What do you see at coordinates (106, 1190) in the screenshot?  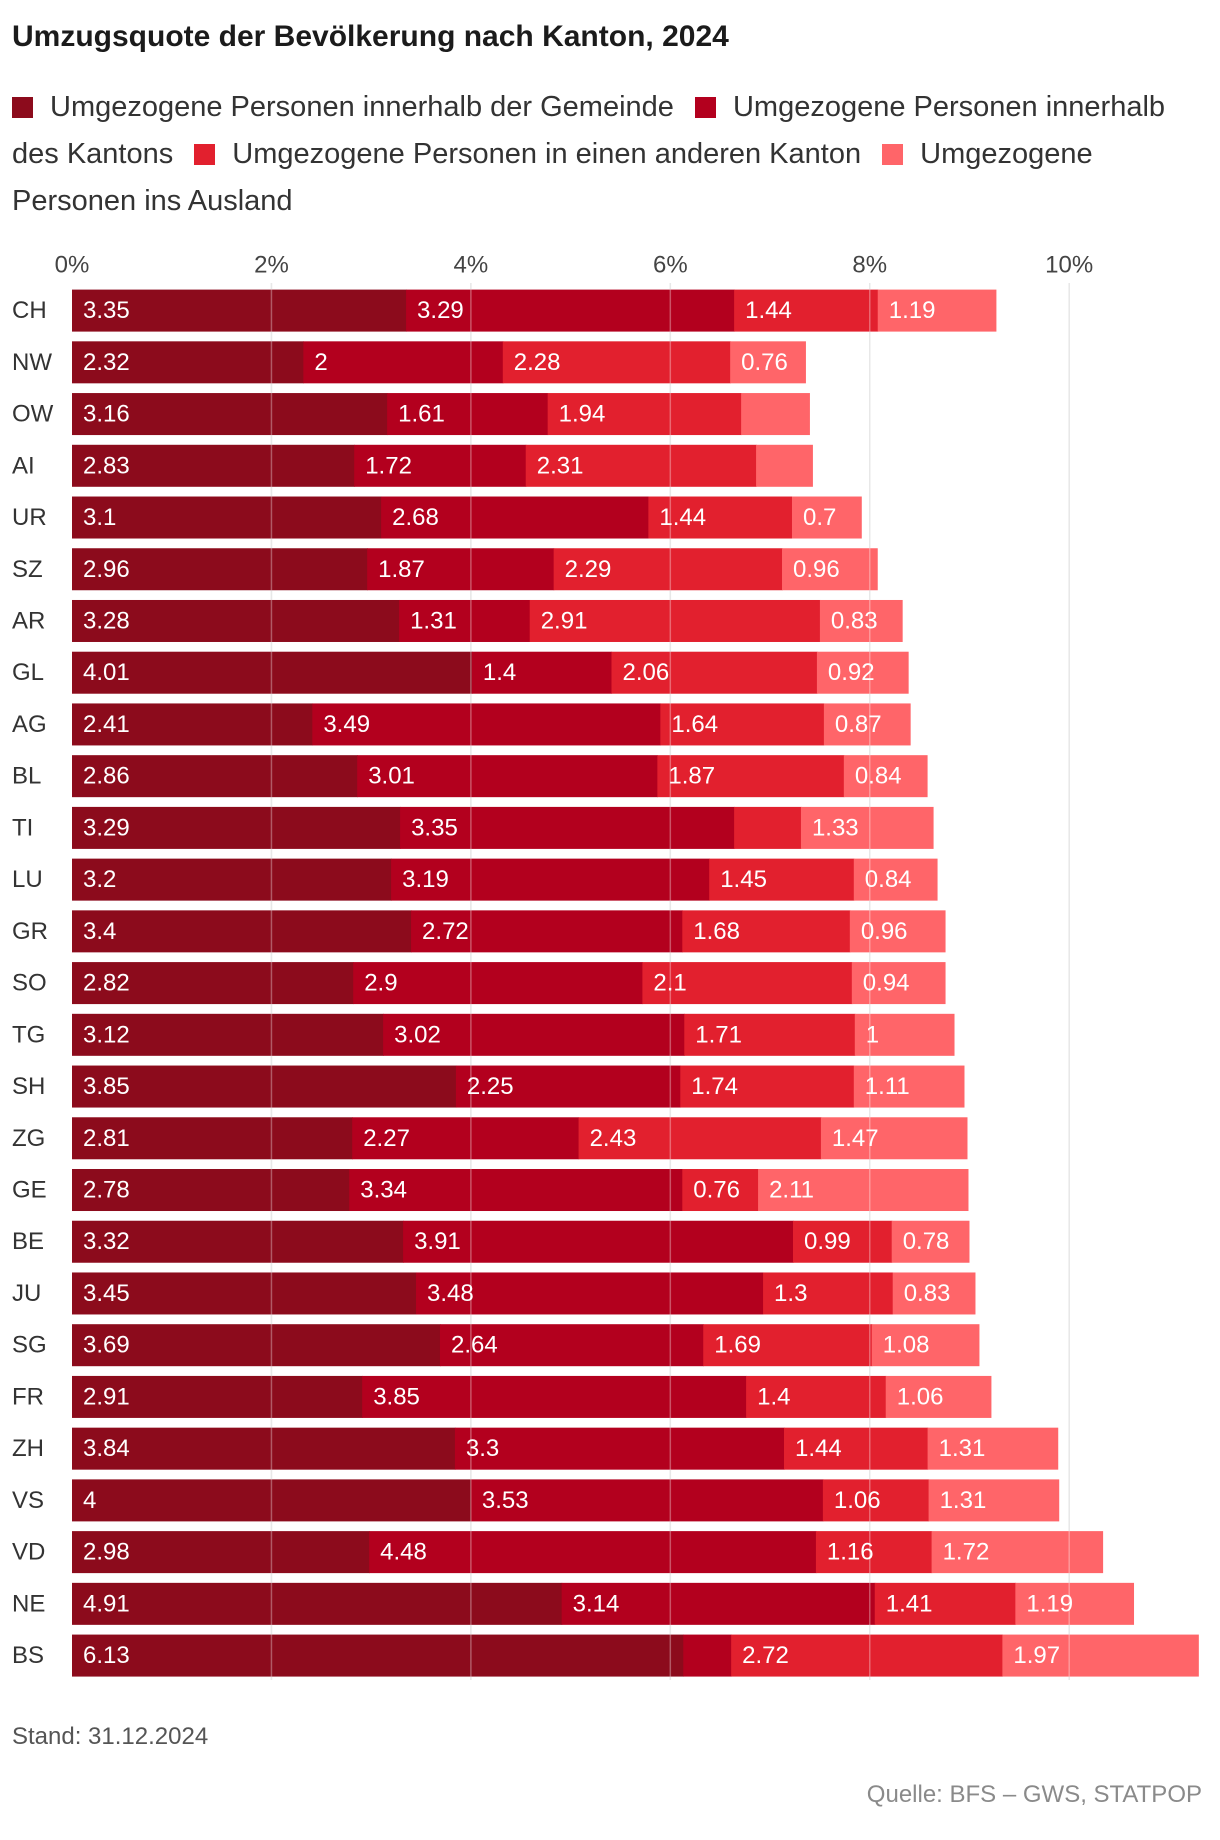 I see `value-label-ge-series-1: 2.78` at bounding box center [106, 1190].